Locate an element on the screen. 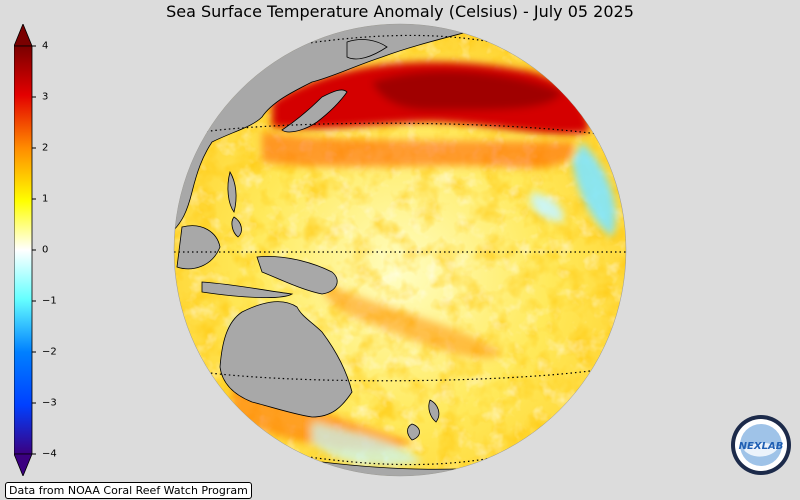 This screenshot has height=500, width=800. colorbar: 4 3 2 1 0 −1 −2 −3 −4 is located at coordinates (38, 250).